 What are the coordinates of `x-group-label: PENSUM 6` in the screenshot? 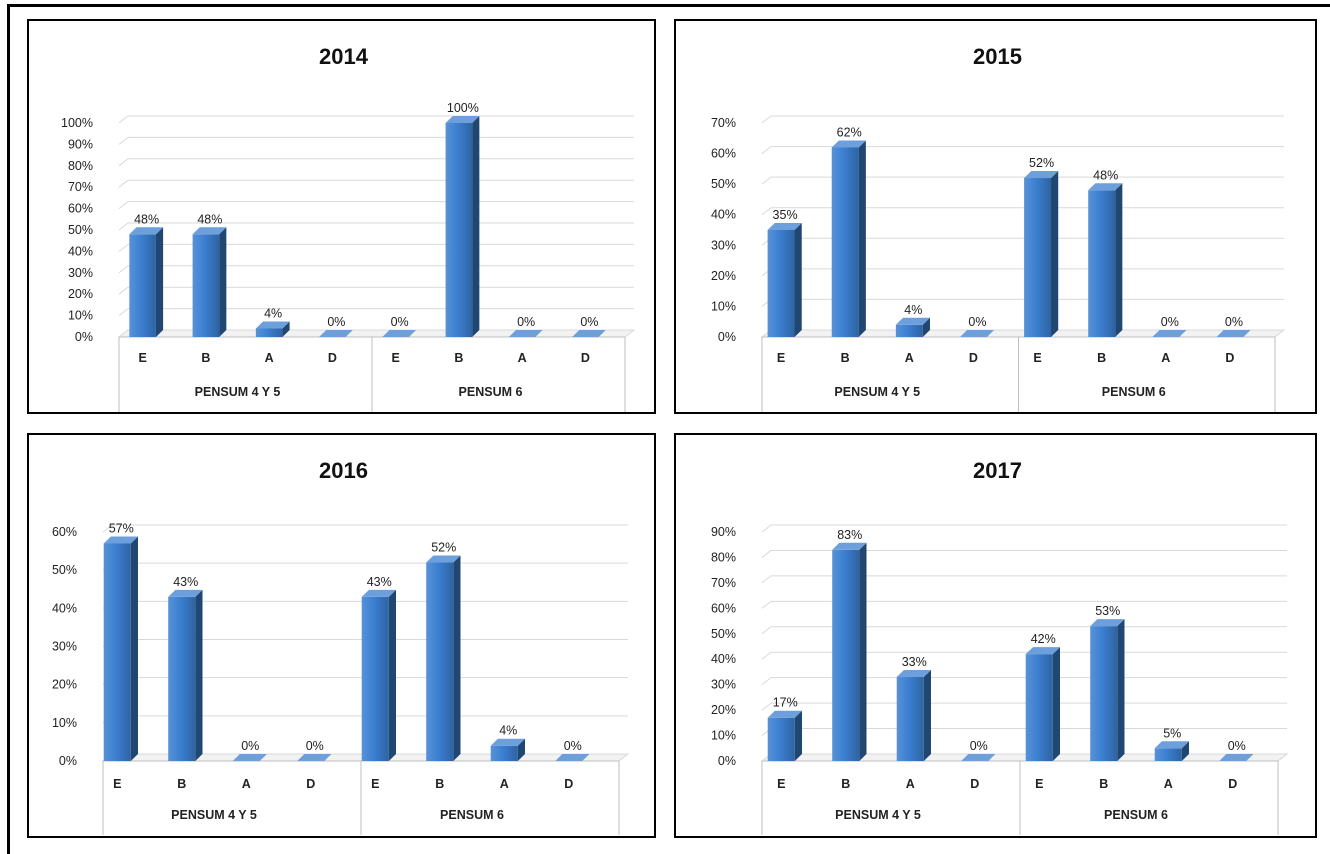 It's located at (472, 815).